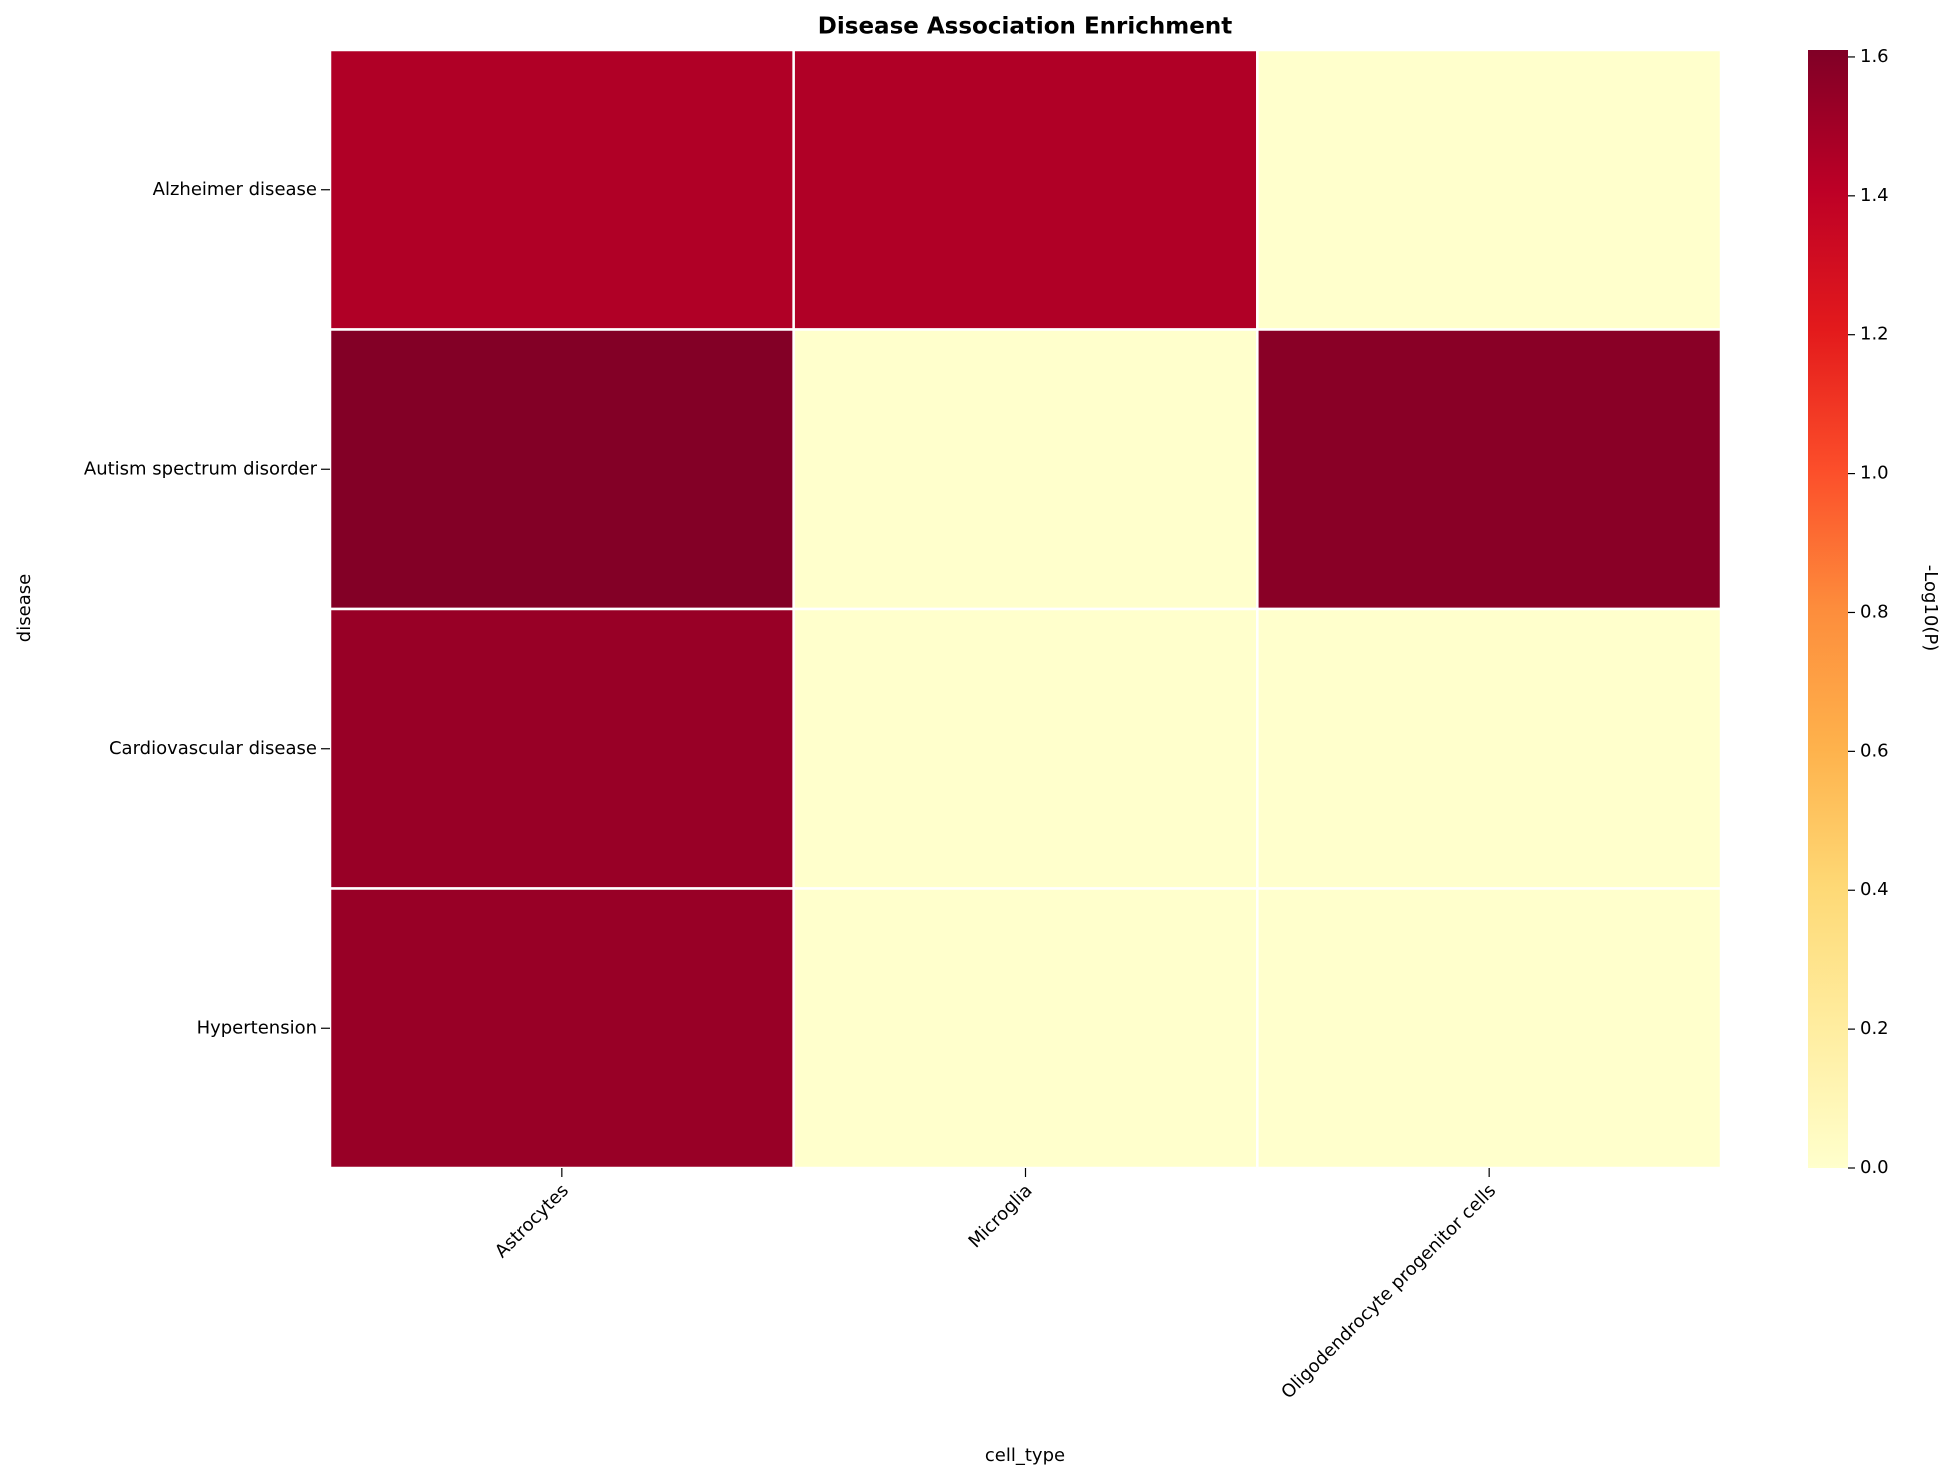 This screenshot has height=1483, width=1955. I want to click on colorbar-tick-label: 1.0, so click(1874, 473).